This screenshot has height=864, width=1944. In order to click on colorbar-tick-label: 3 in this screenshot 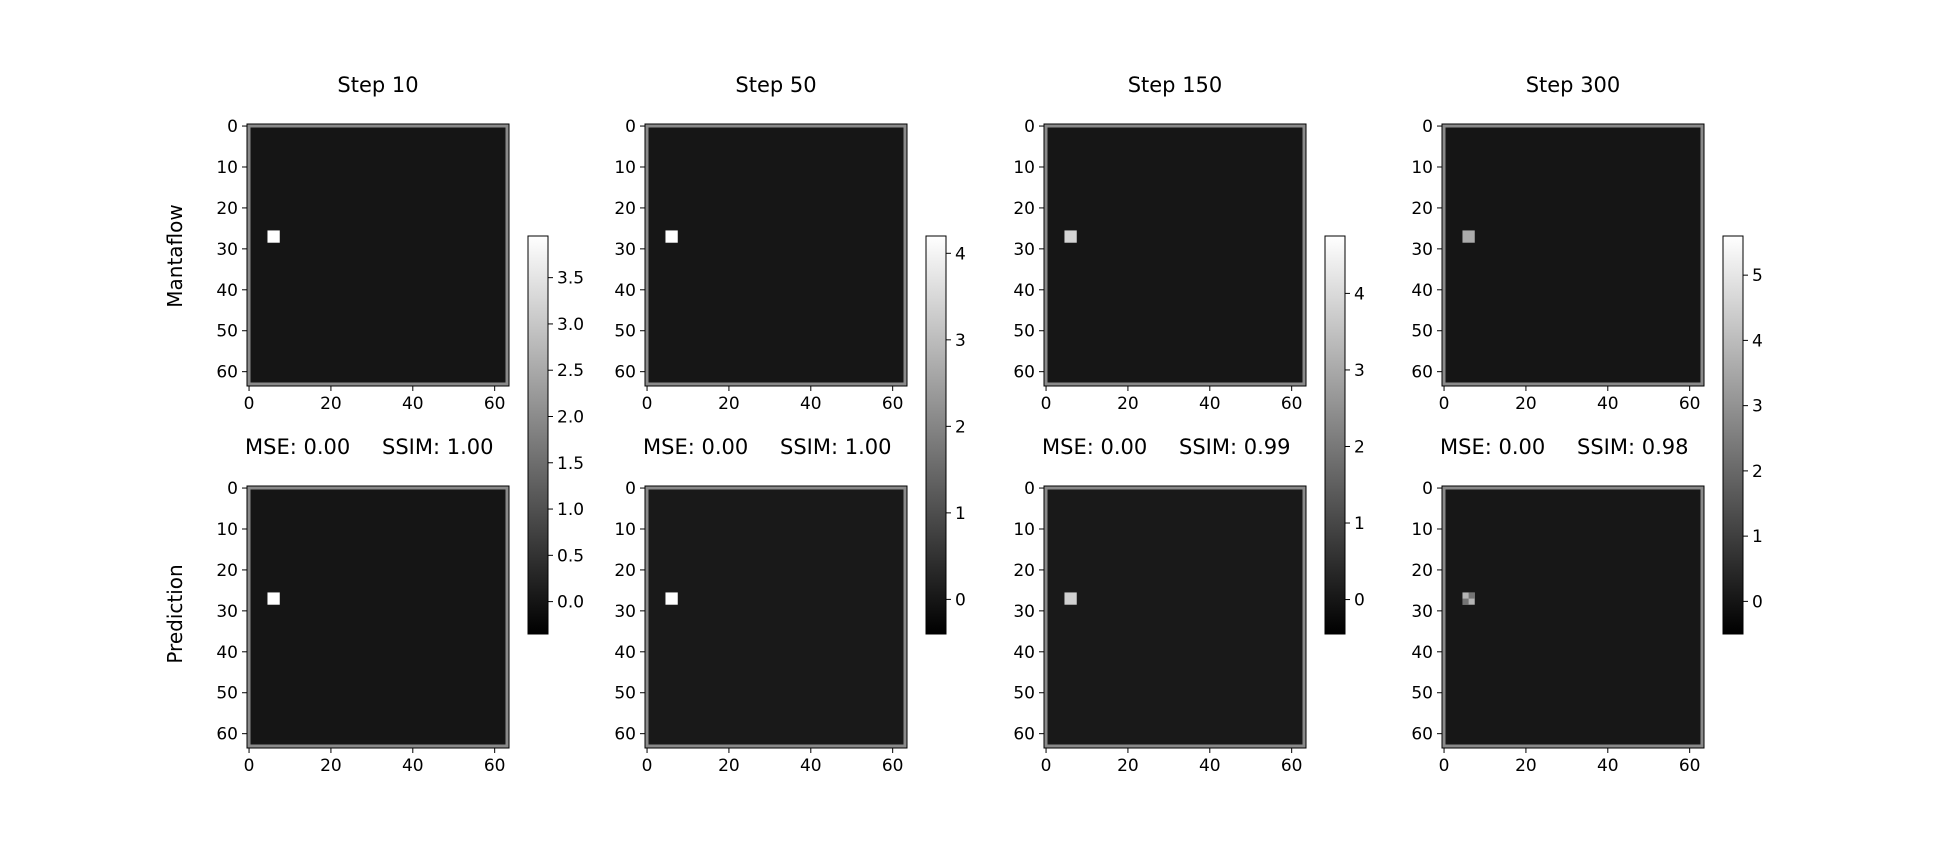, I will do `click(1757, 407)`.